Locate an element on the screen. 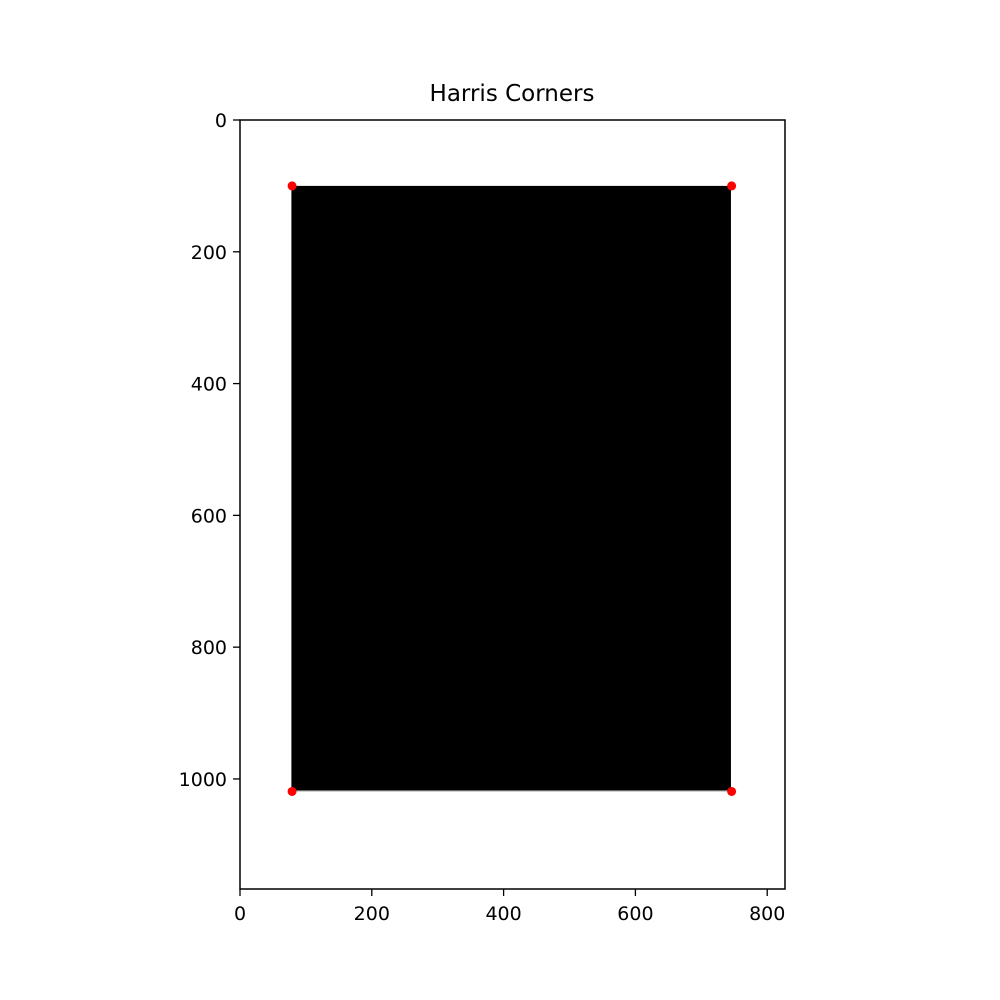 The height and width of the screenshot is (1000, 1000). y-tick-label: 600 is located at coordinates (209, 516).